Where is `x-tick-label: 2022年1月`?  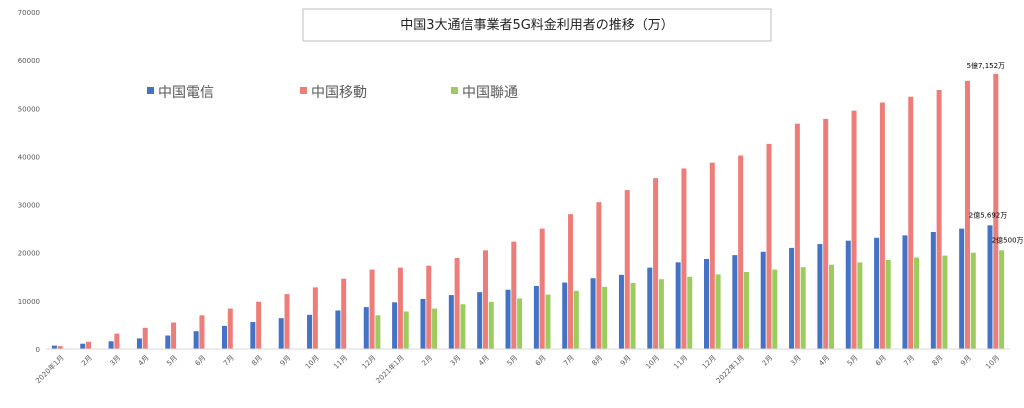 x-tick-label: 2022年1月 is located at coordinates (730, 369).